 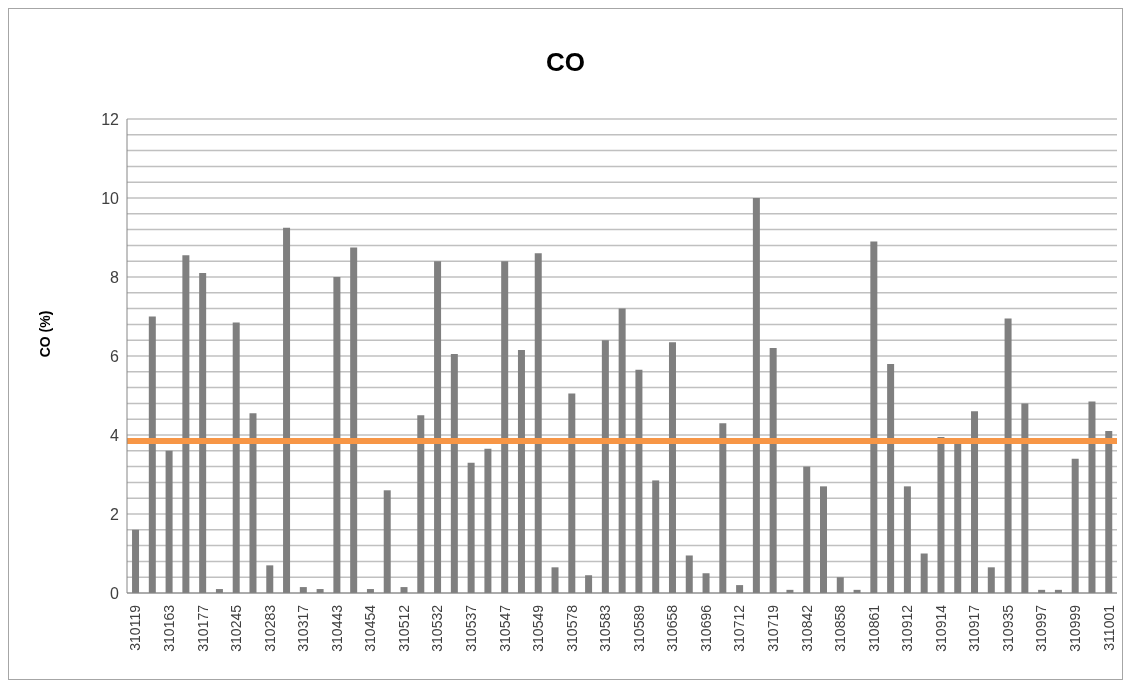 What do you see at coordinates (115, 514) in the screenshot?
I see `y-tick-label: 2` at bounding box center [115, 514].